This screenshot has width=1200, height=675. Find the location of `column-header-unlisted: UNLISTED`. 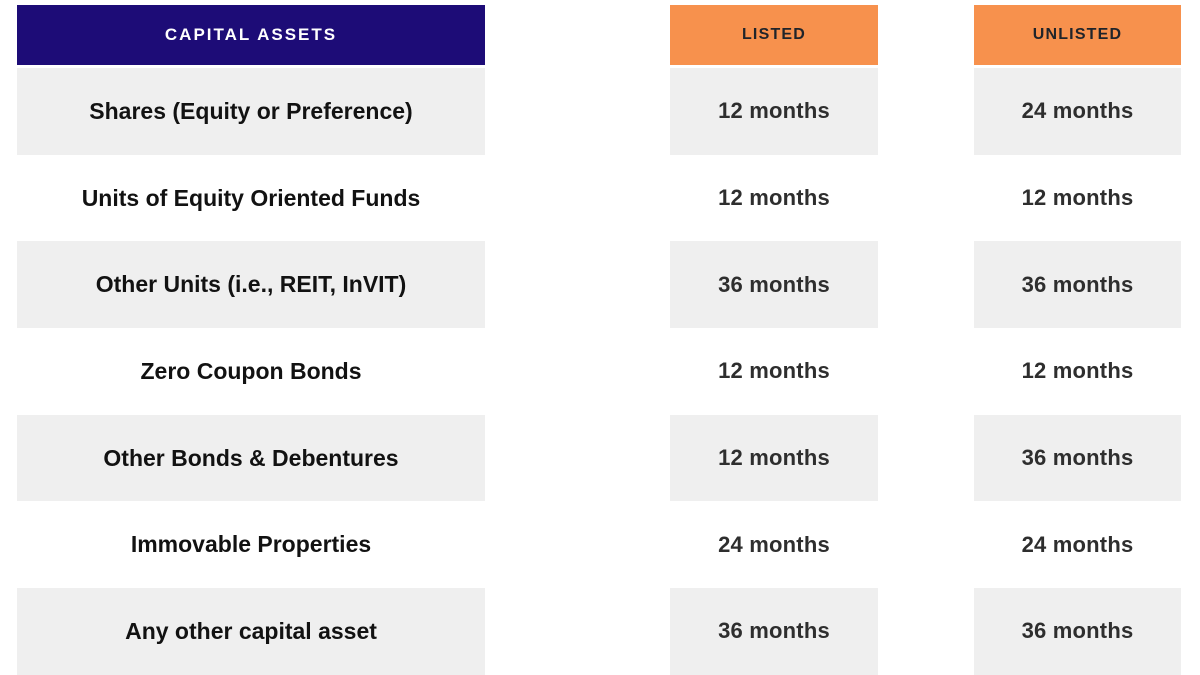

column-header-unlisted: UNLISTED is located at coordinates (1077, 35).